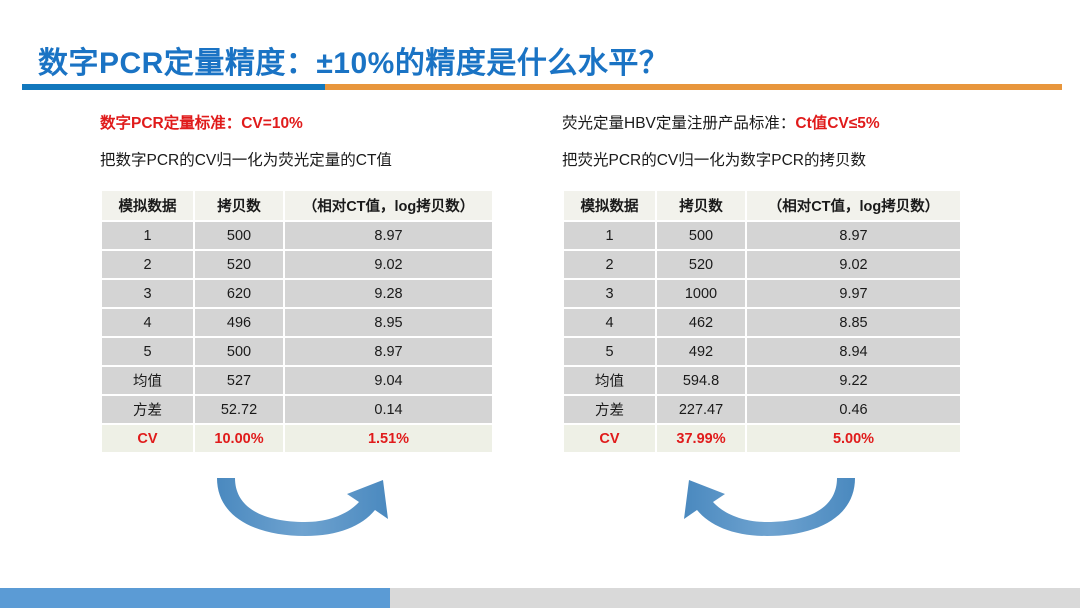 The height and width of the screenshot is (608, 1080). I want to click on left-panel-heading: 数字PCR定量标准：CV=10%, so click(302, 124).